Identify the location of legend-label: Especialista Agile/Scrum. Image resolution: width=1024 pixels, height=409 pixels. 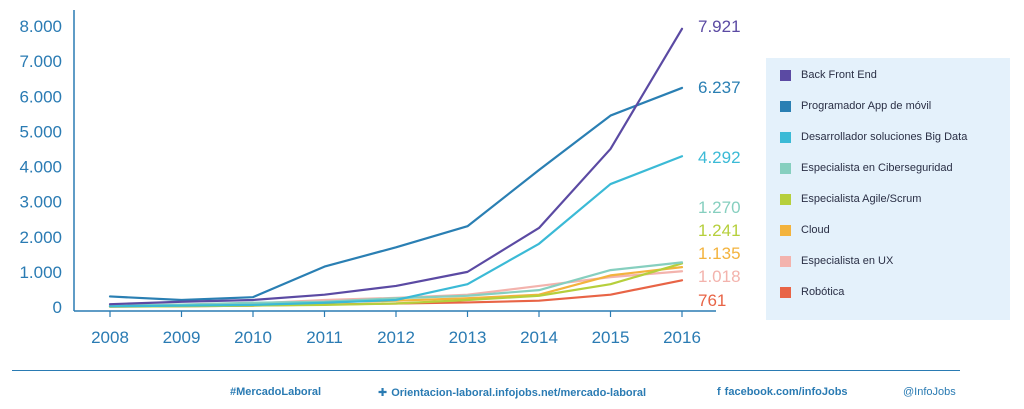
(861, 199).